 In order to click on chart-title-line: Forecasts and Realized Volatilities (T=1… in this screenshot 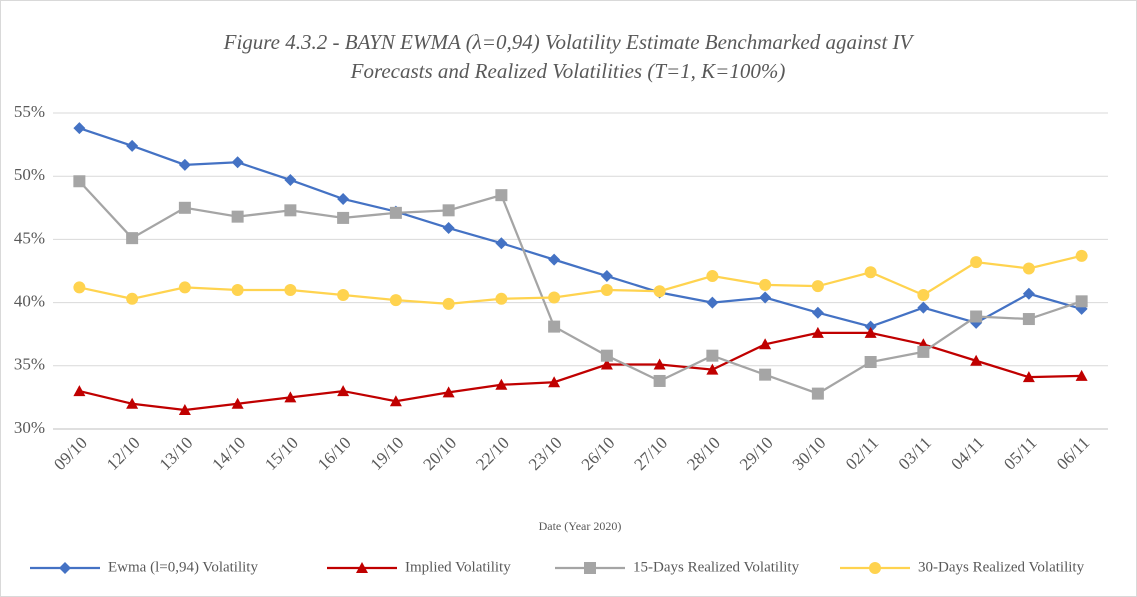, I will do `click(568, 71)`.